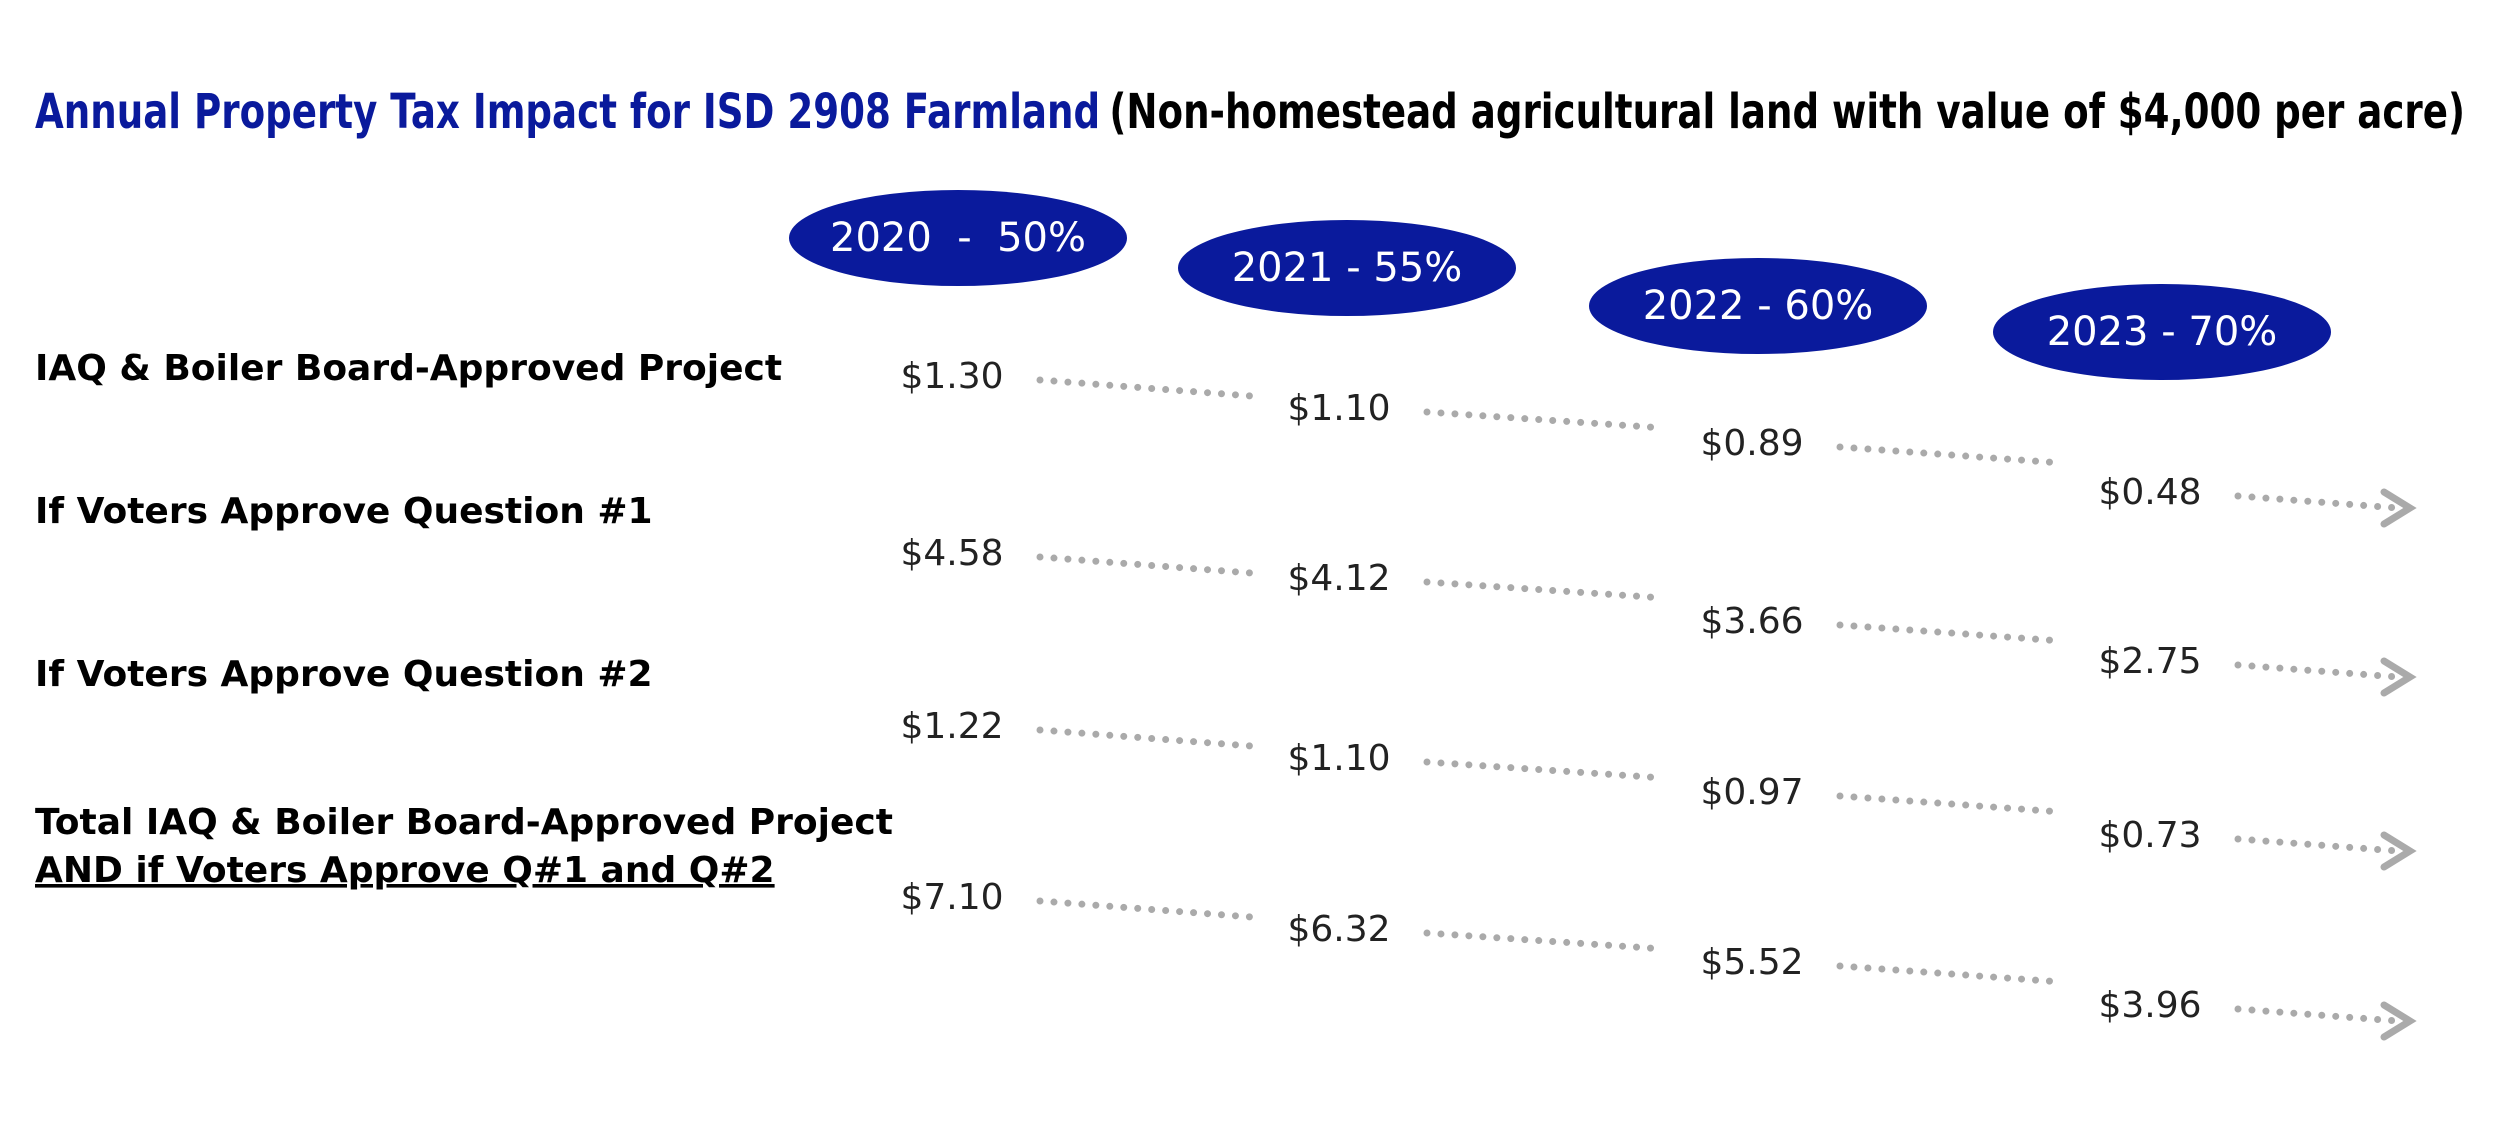 Image resolution: width=2500 pixels, height=1141 pixels. What do you see at coordinates (951, 726) in the screenshot?
I see `tax-value: $1.22` at bounding box center [951, 726].